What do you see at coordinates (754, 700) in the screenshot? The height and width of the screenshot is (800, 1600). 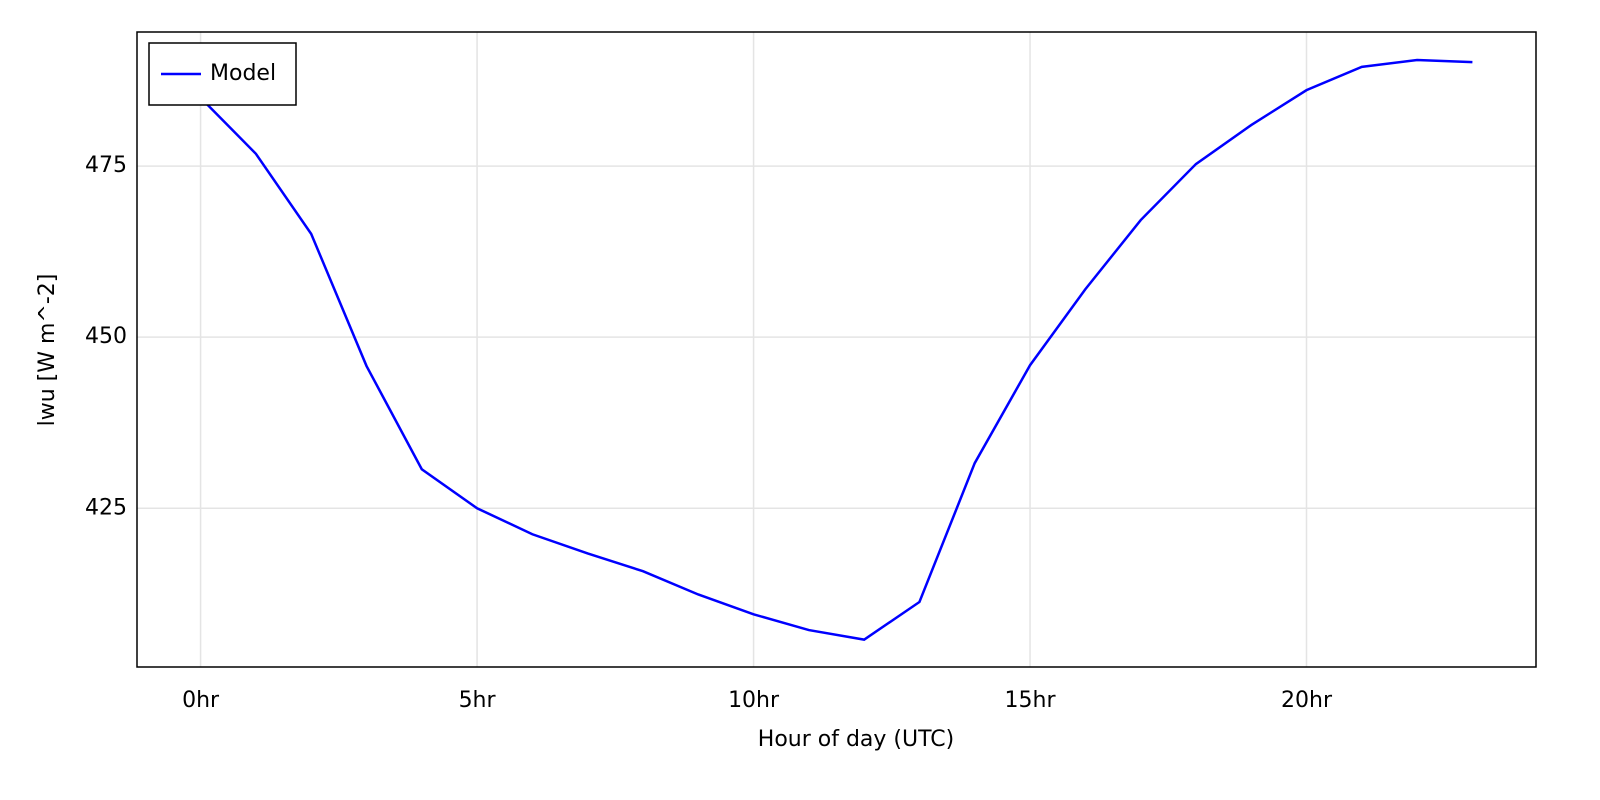 I see `x-tick-label: 10hr` at bounding box center [754, 700].